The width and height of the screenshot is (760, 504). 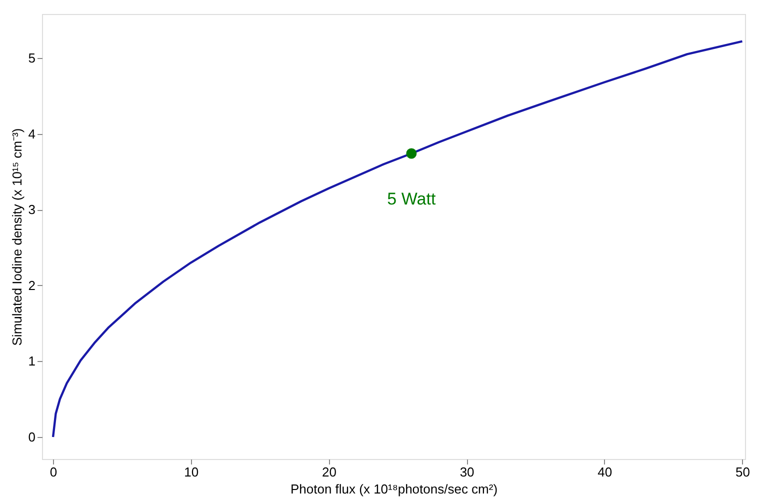 What do you see at coordinates (32, 361) in the screenshot?
I see `y-tick-label: 1` at bounding box center [32, 361].